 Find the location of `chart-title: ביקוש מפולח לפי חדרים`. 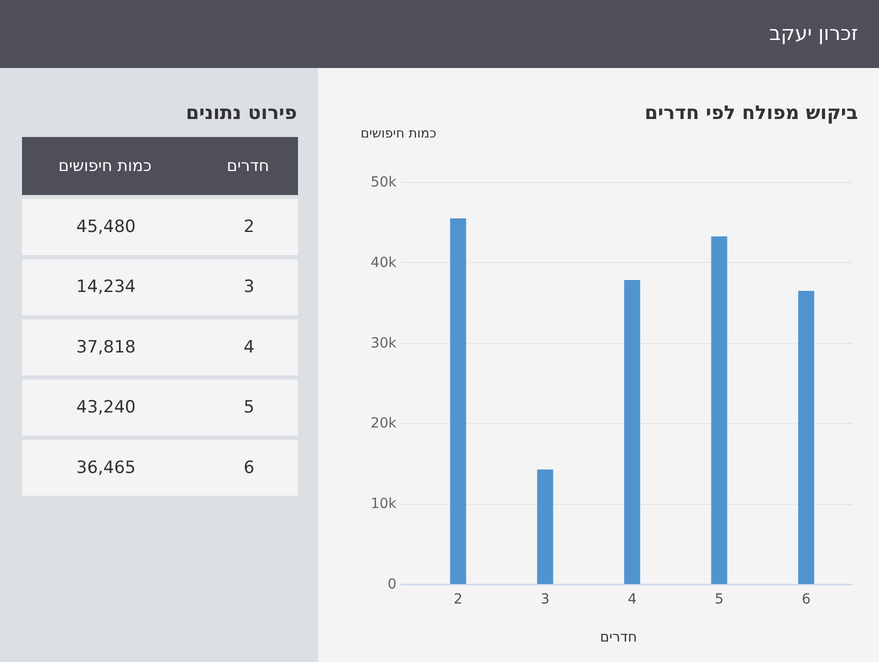

chart-title: ביקוש מפולח לפי חדרים is located at coordinates (751, 113).